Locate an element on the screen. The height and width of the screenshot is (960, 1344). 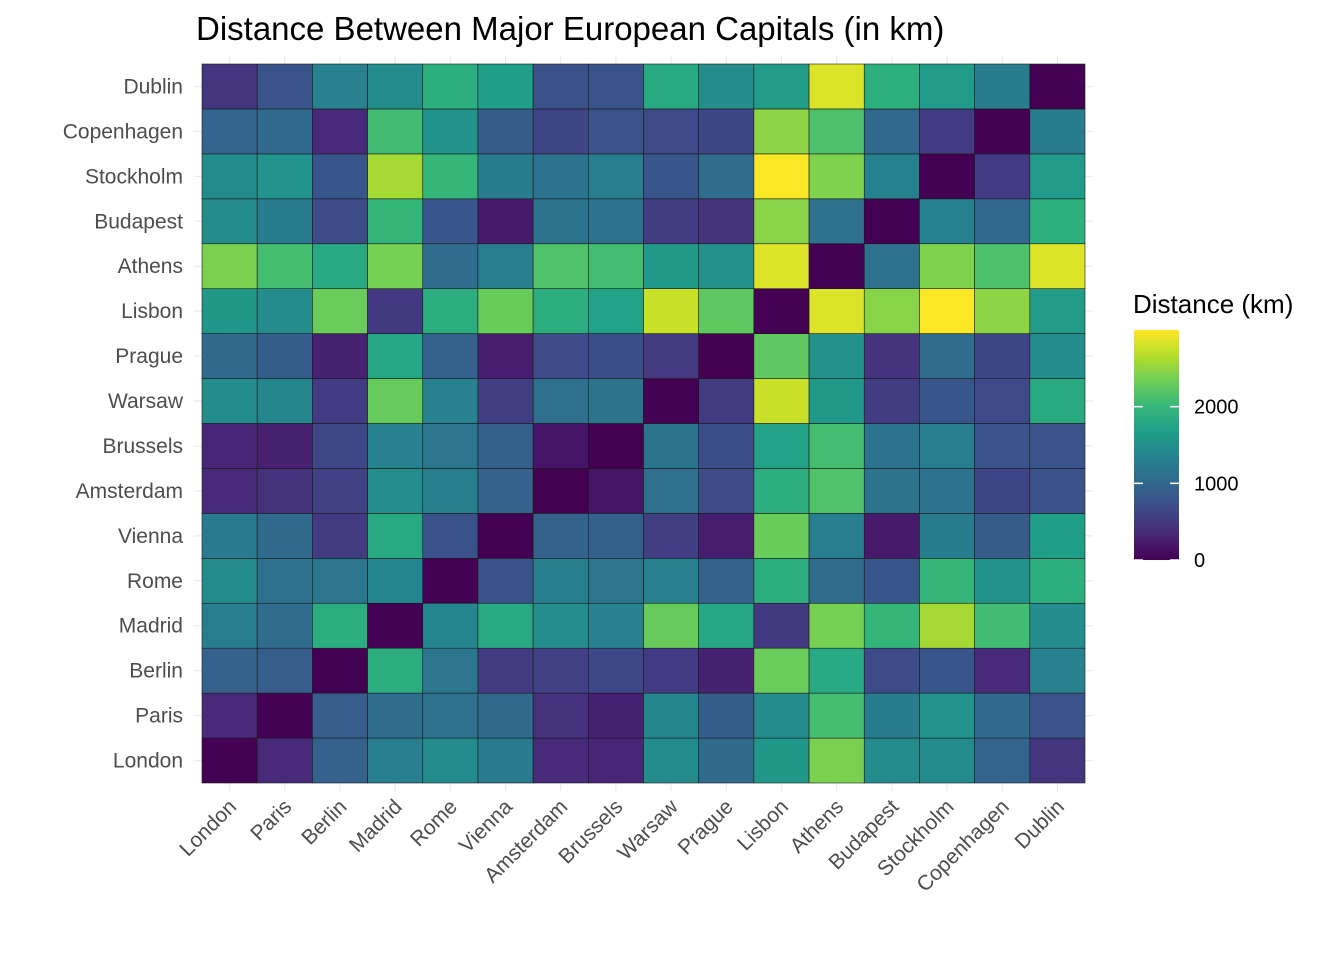
y-tick-label: Berlin is located at coordinates (156, 671).